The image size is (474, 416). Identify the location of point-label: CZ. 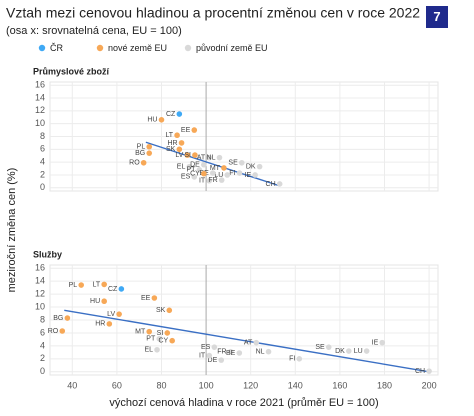
(113, 289).